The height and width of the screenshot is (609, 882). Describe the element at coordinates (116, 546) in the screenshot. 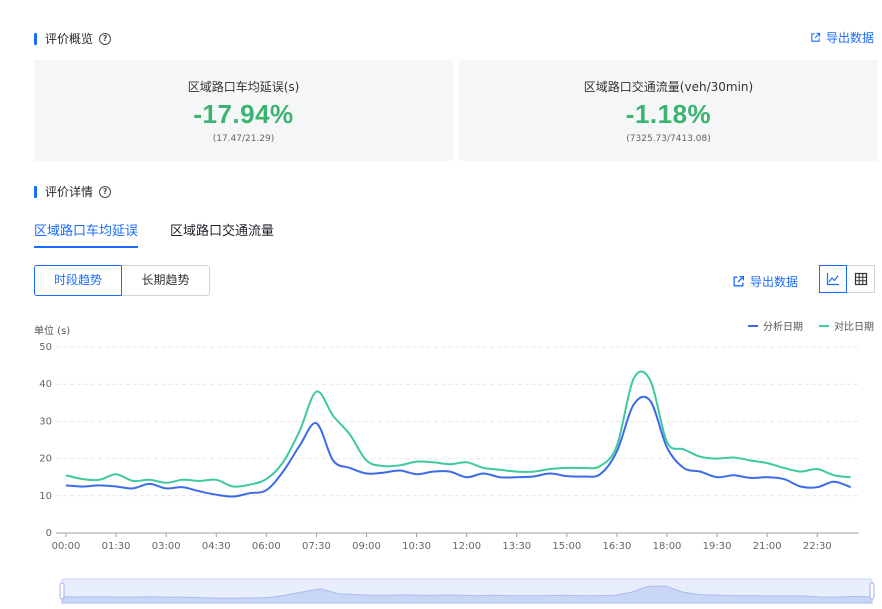

I see `x-tick-label: 01:30` at that location.